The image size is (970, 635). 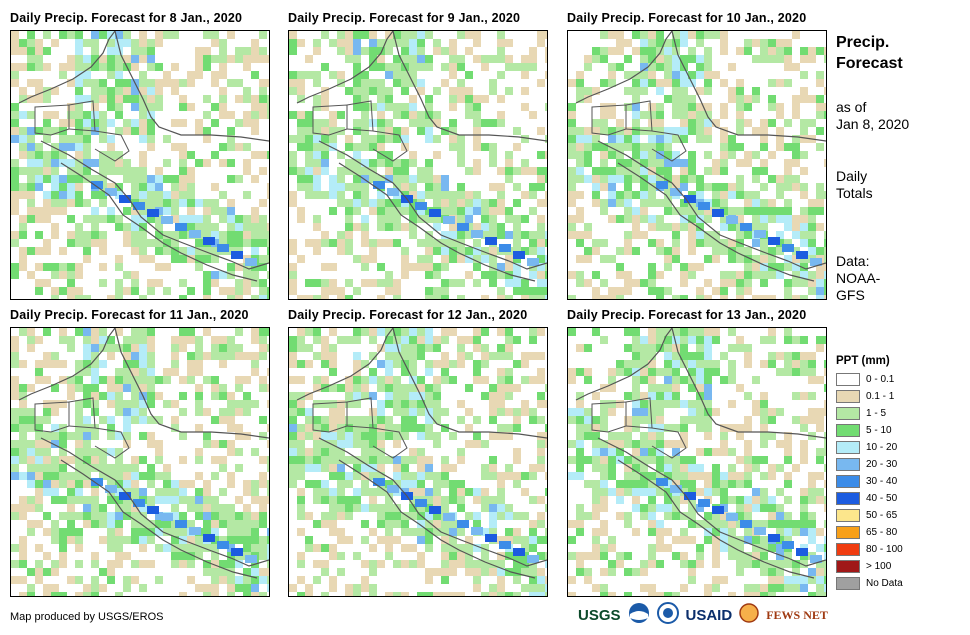 I want to click on coastline, so click(x=716, y=519).